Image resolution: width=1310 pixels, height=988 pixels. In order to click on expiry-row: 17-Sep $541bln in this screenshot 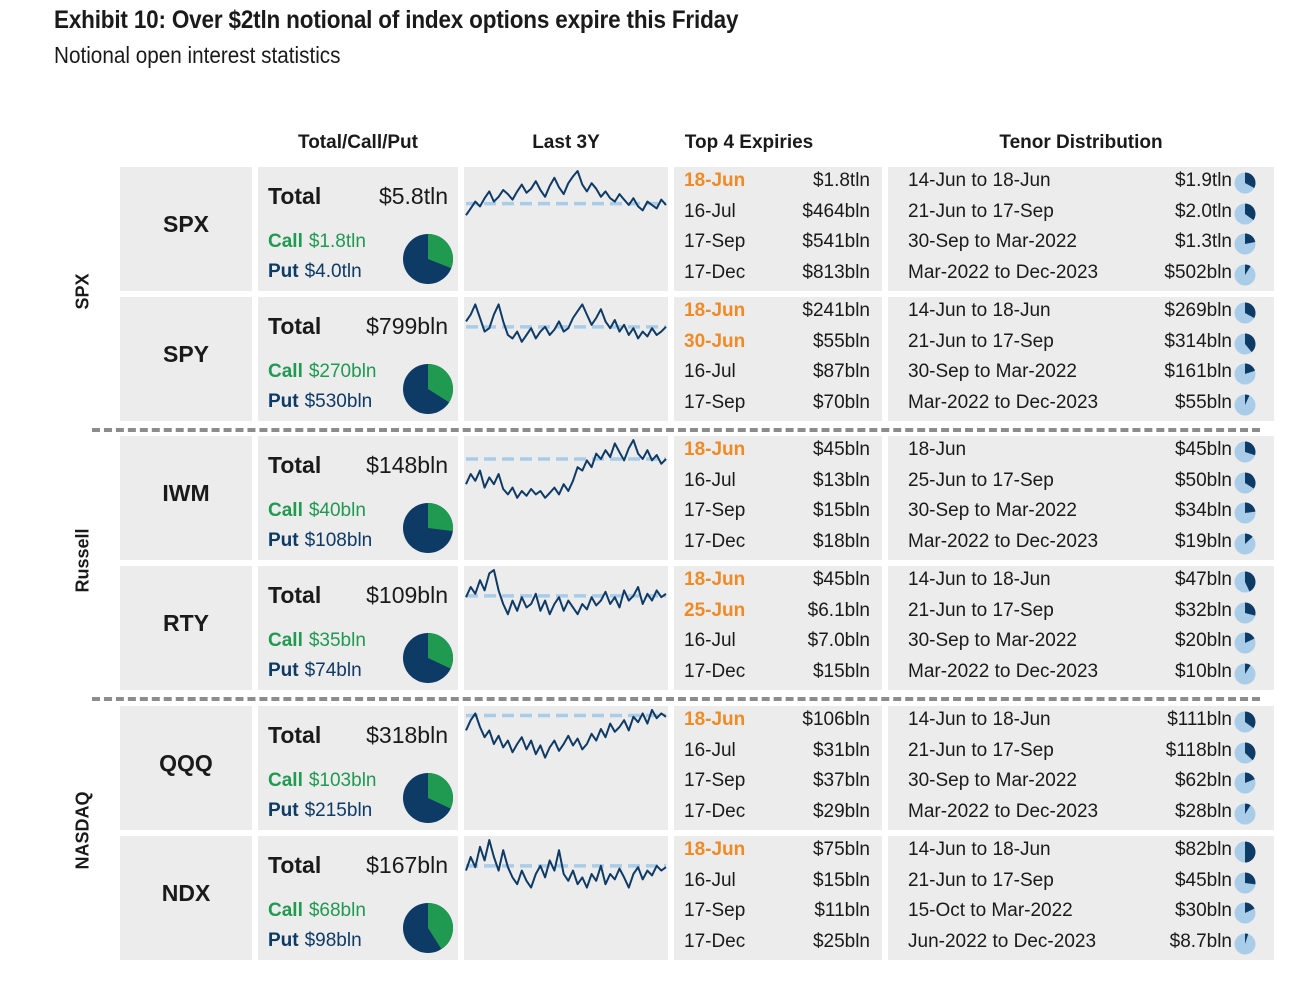, I will do `click(777, 246)`.